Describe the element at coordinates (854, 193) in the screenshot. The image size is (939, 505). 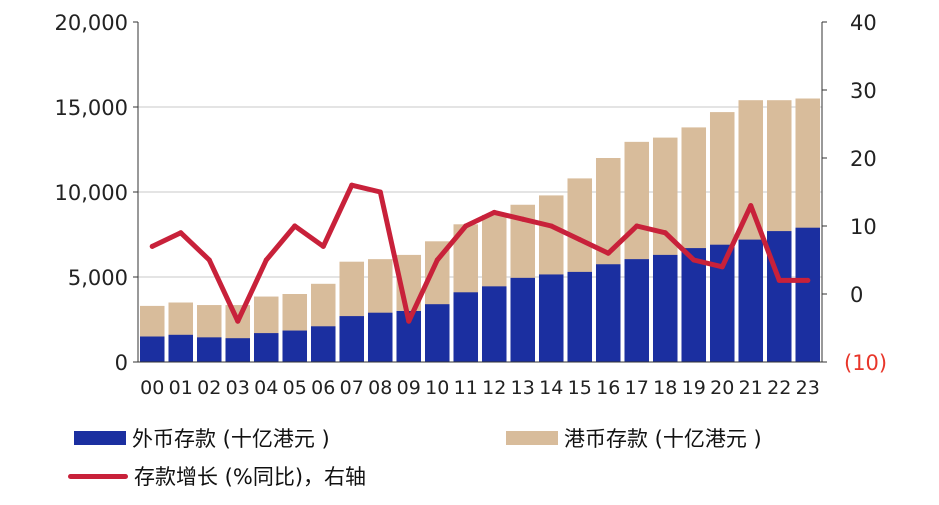
I see `right-axis-ticks: (10) 0 10 20 30 40` at that location.